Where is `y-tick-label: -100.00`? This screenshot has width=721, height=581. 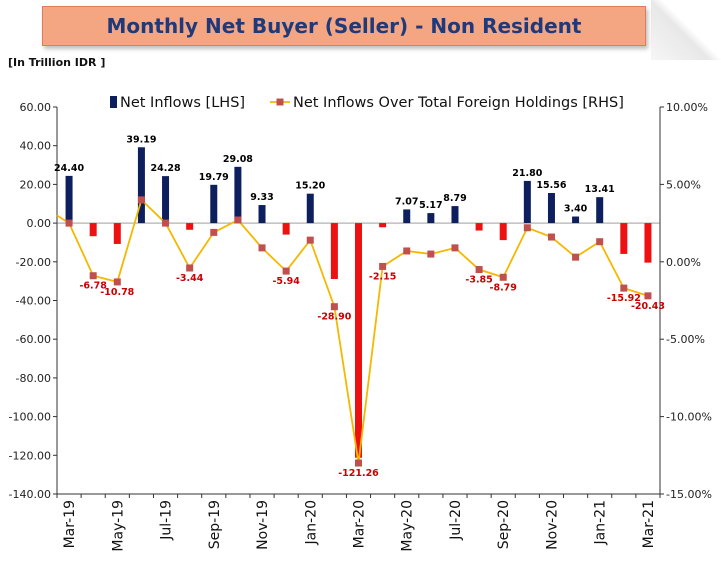 y-tick-label: -100.00 is located at coordinates (30, 417).